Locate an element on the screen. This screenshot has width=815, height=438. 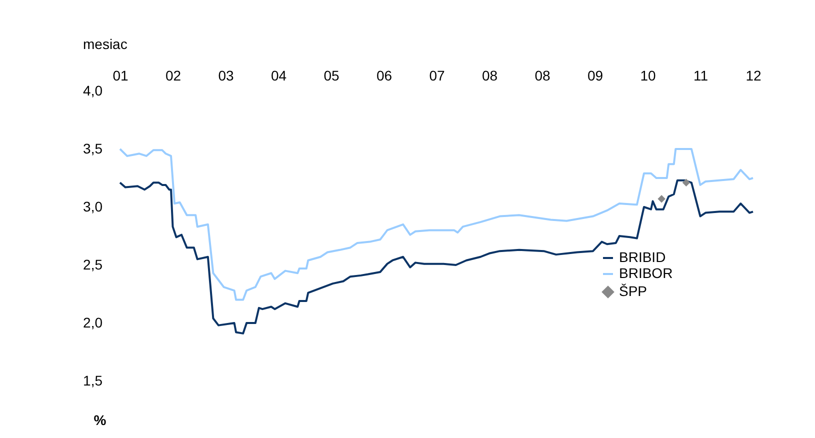
x-tick-label: 05 is located at coordinates (332, 76).